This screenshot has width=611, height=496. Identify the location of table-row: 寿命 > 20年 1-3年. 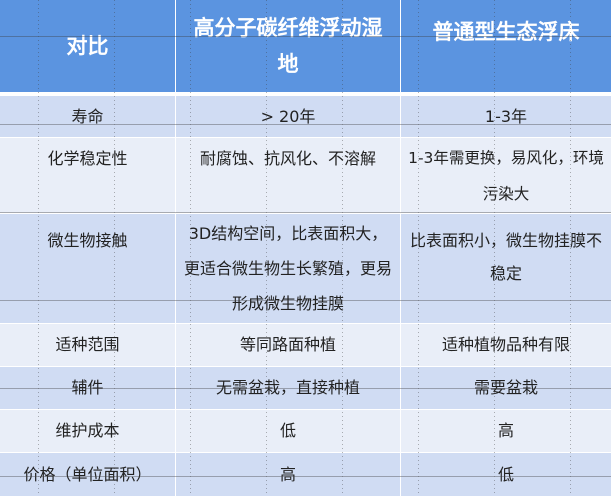
(305, 116).